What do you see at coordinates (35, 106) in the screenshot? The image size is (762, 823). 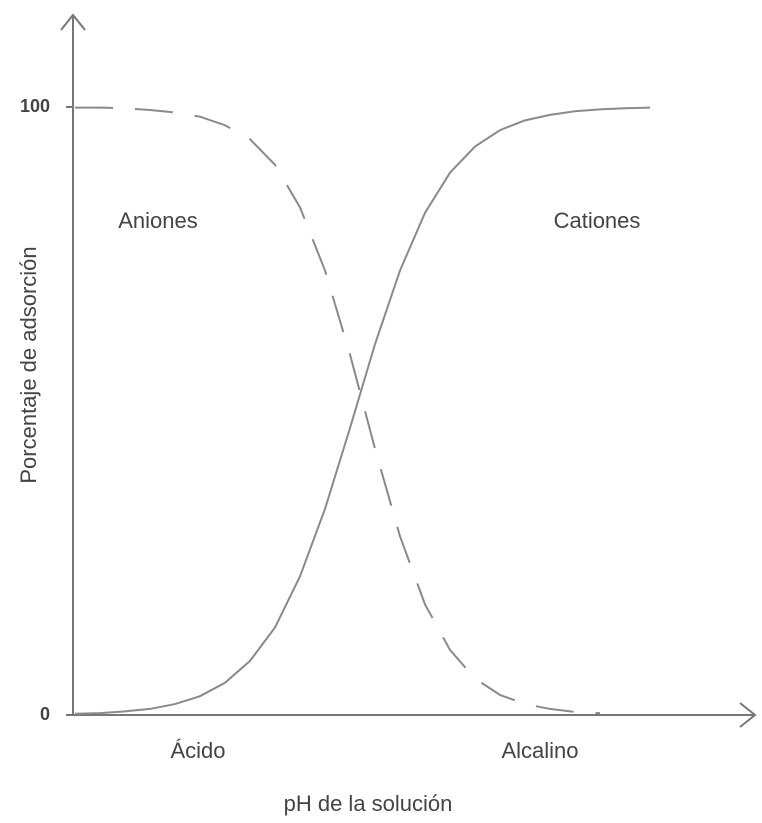 I see `y-tick-label: 100` at bounding box center [35, 106].